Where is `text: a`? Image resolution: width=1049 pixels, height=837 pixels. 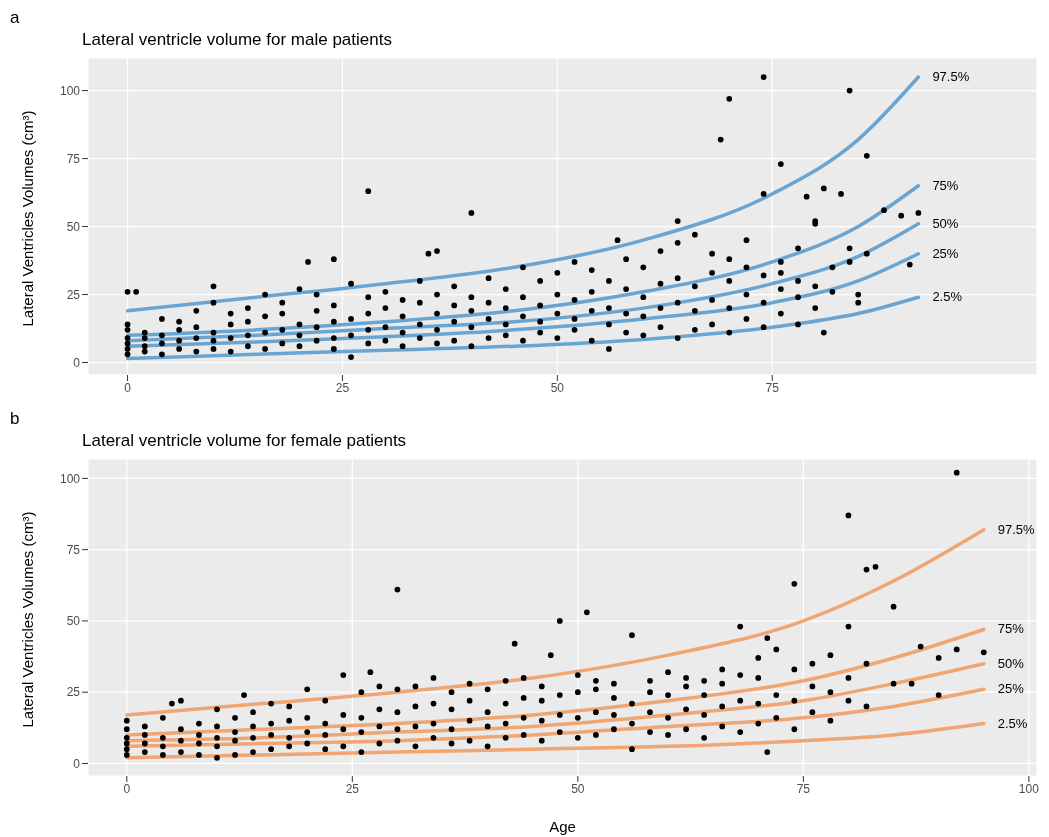 text: a is located at coordinates (15, 18).